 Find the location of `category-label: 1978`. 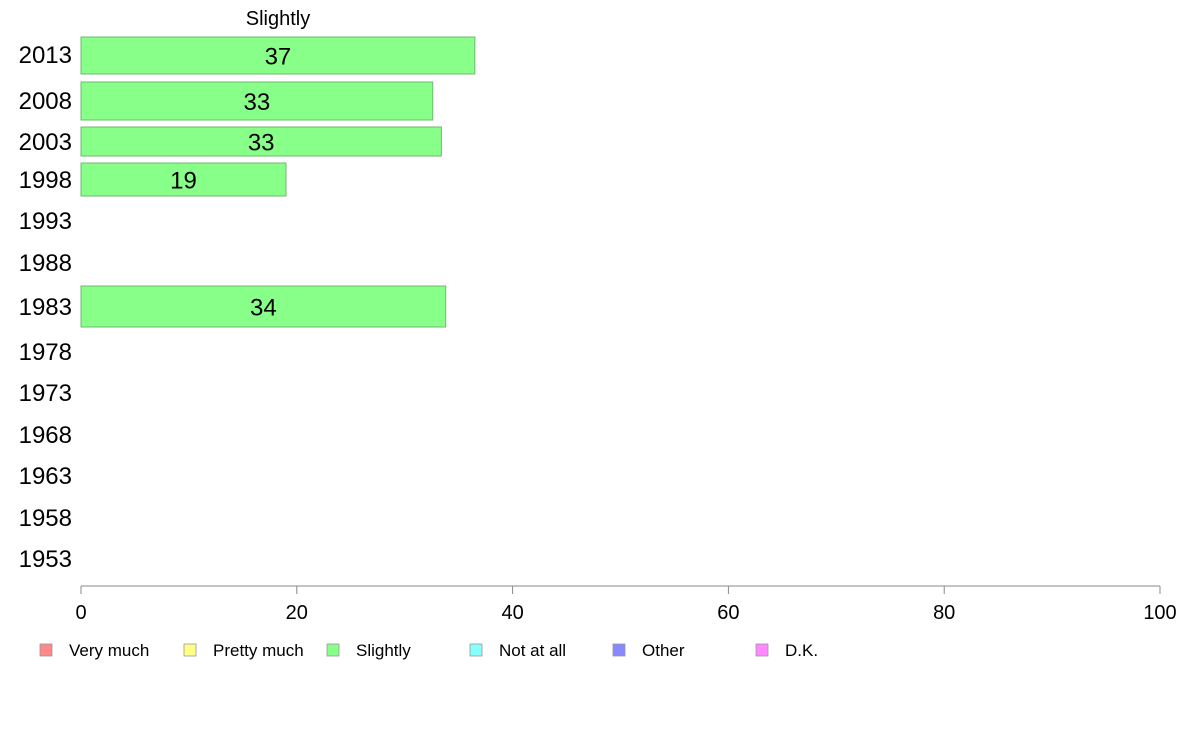

category-label: 1978 is located at coordinates (45, 352).